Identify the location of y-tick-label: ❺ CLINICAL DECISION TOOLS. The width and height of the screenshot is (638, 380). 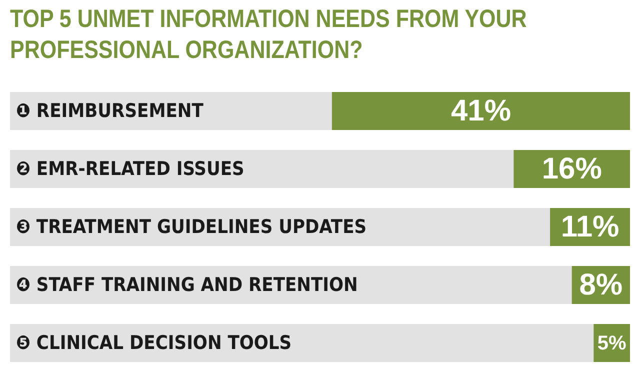
(154, 343).